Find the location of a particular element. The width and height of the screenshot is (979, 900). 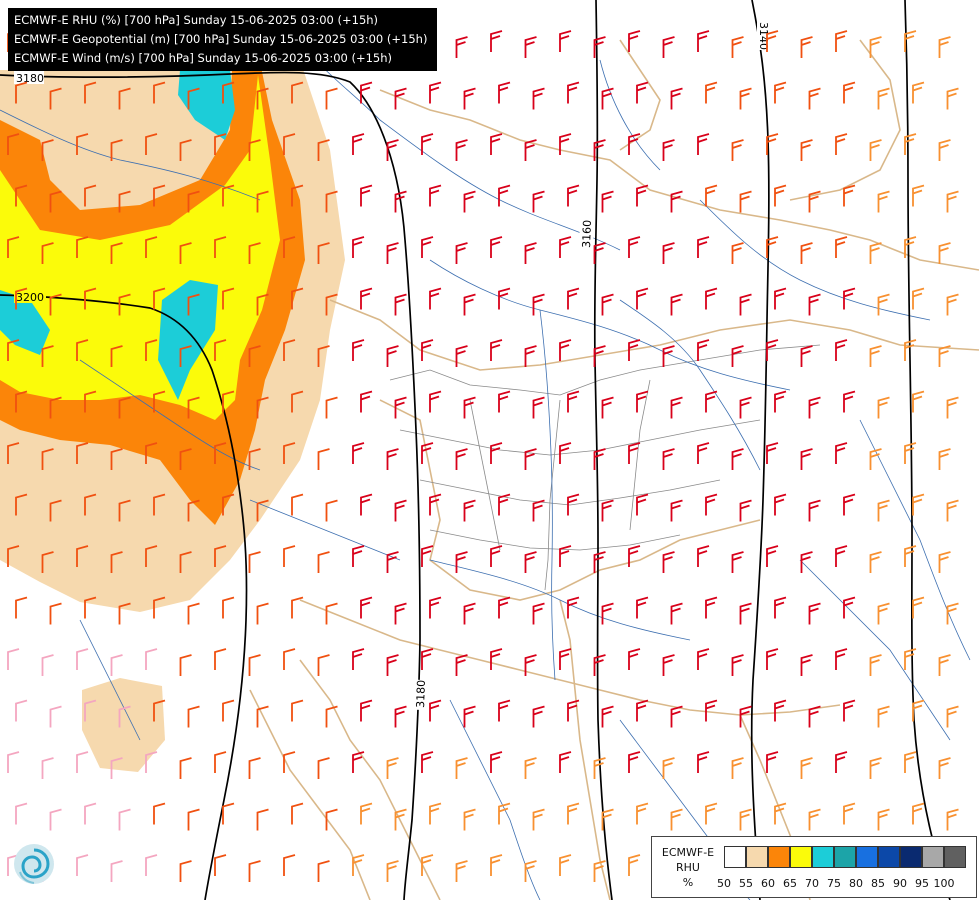

rhu-70-region-west is located at coordinates (25, 322).